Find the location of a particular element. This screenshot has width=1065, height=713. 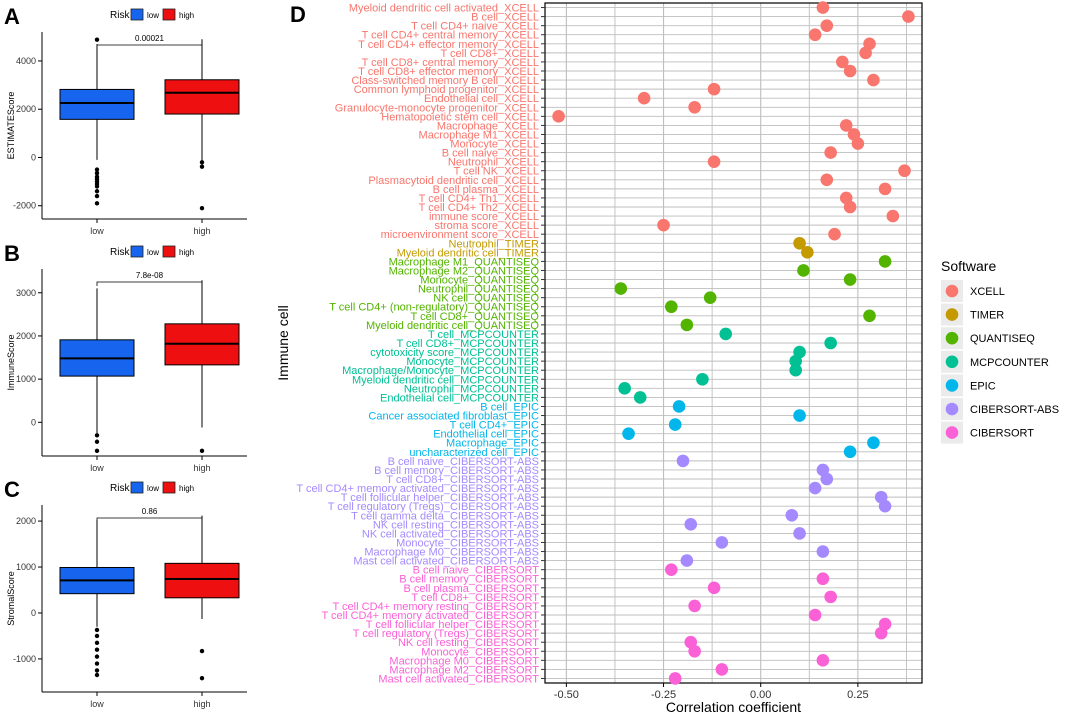

p-value-label: 0.86 is located at coordinates (150, 511).